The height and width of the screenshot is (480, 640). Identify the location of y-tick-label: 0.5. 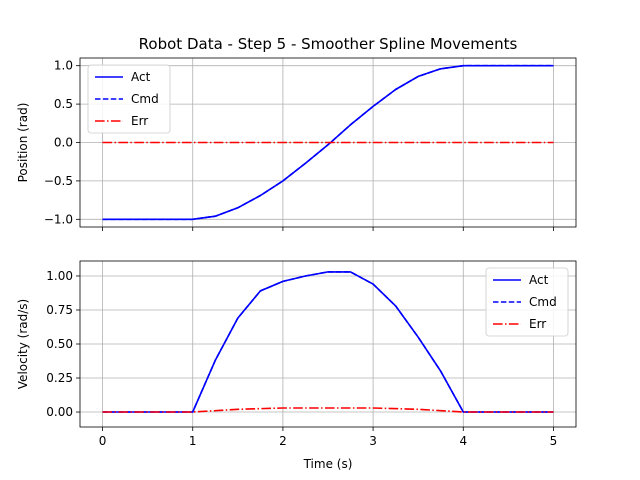
(63, 104).